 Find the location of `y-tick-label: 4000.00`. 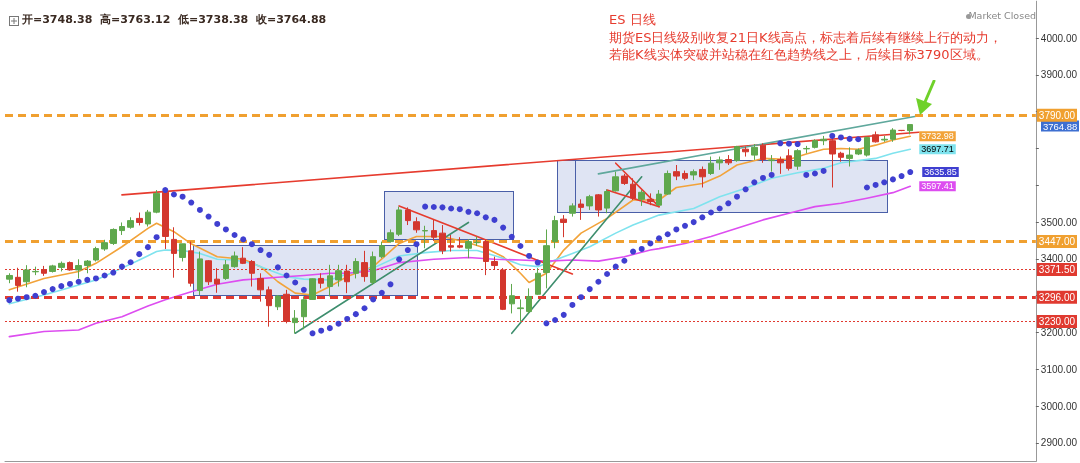

y-tick-label: 4000.00 is located at coordinates (1059, 38).